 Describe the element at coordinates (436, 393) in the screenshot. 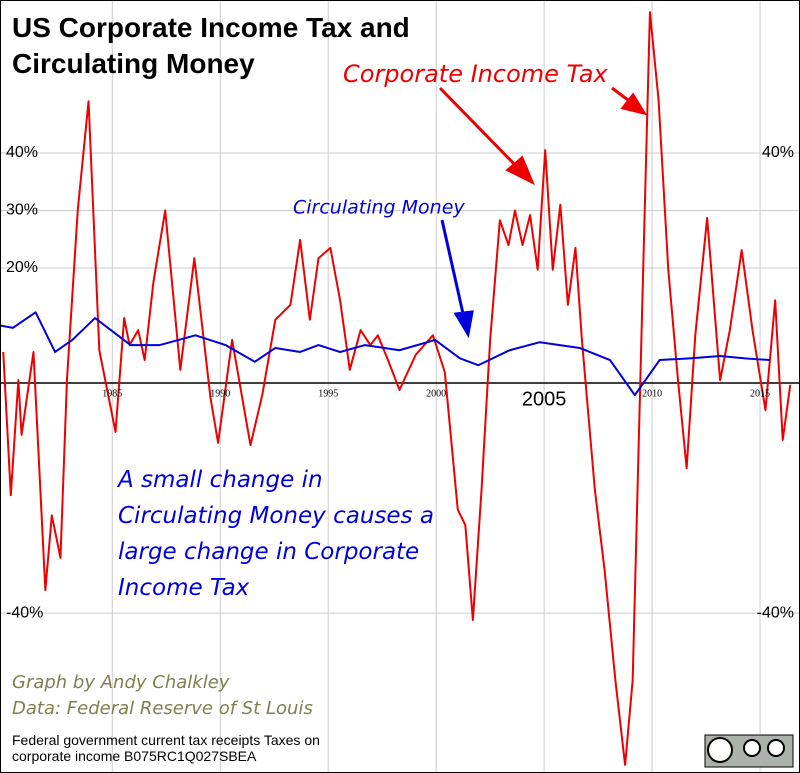

I see `x-tick-label: 2000` at that location.